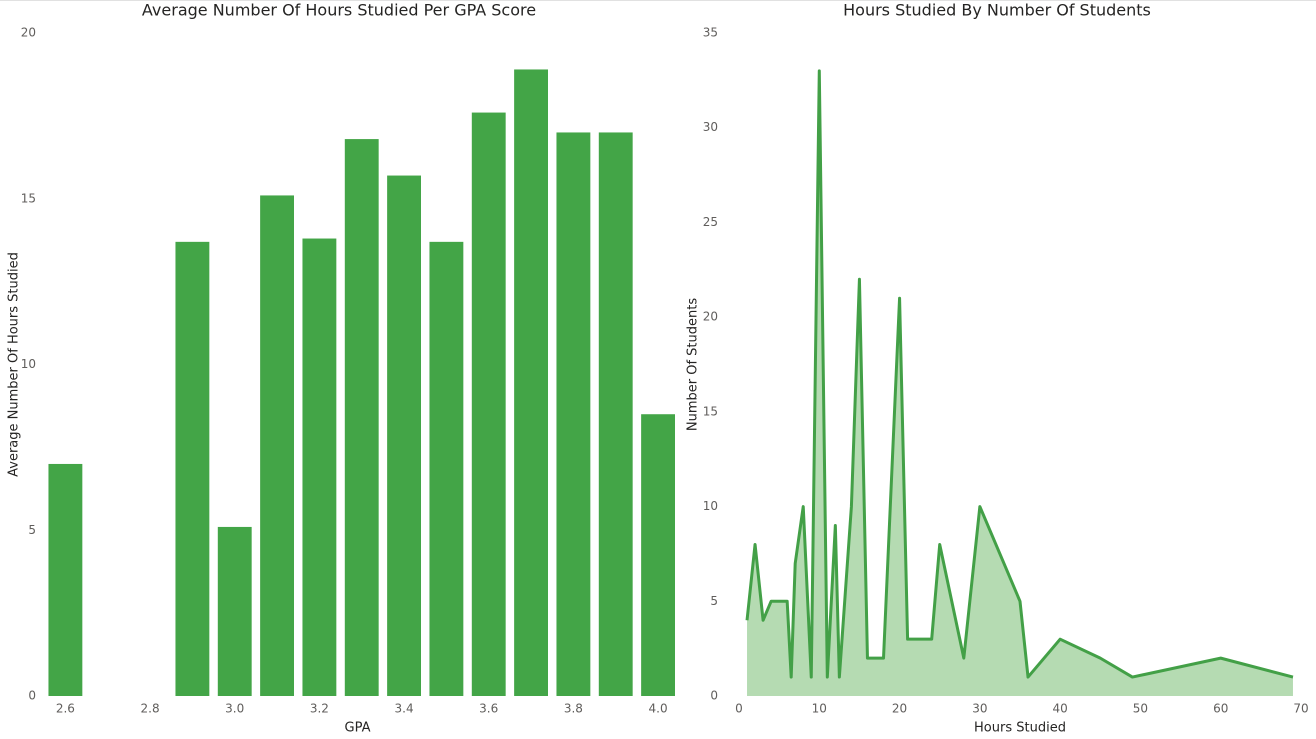 The width and height of the screenshot is (1316, 739). I want to click on x-axis-title: Hours Studied, so click(1020, 728).